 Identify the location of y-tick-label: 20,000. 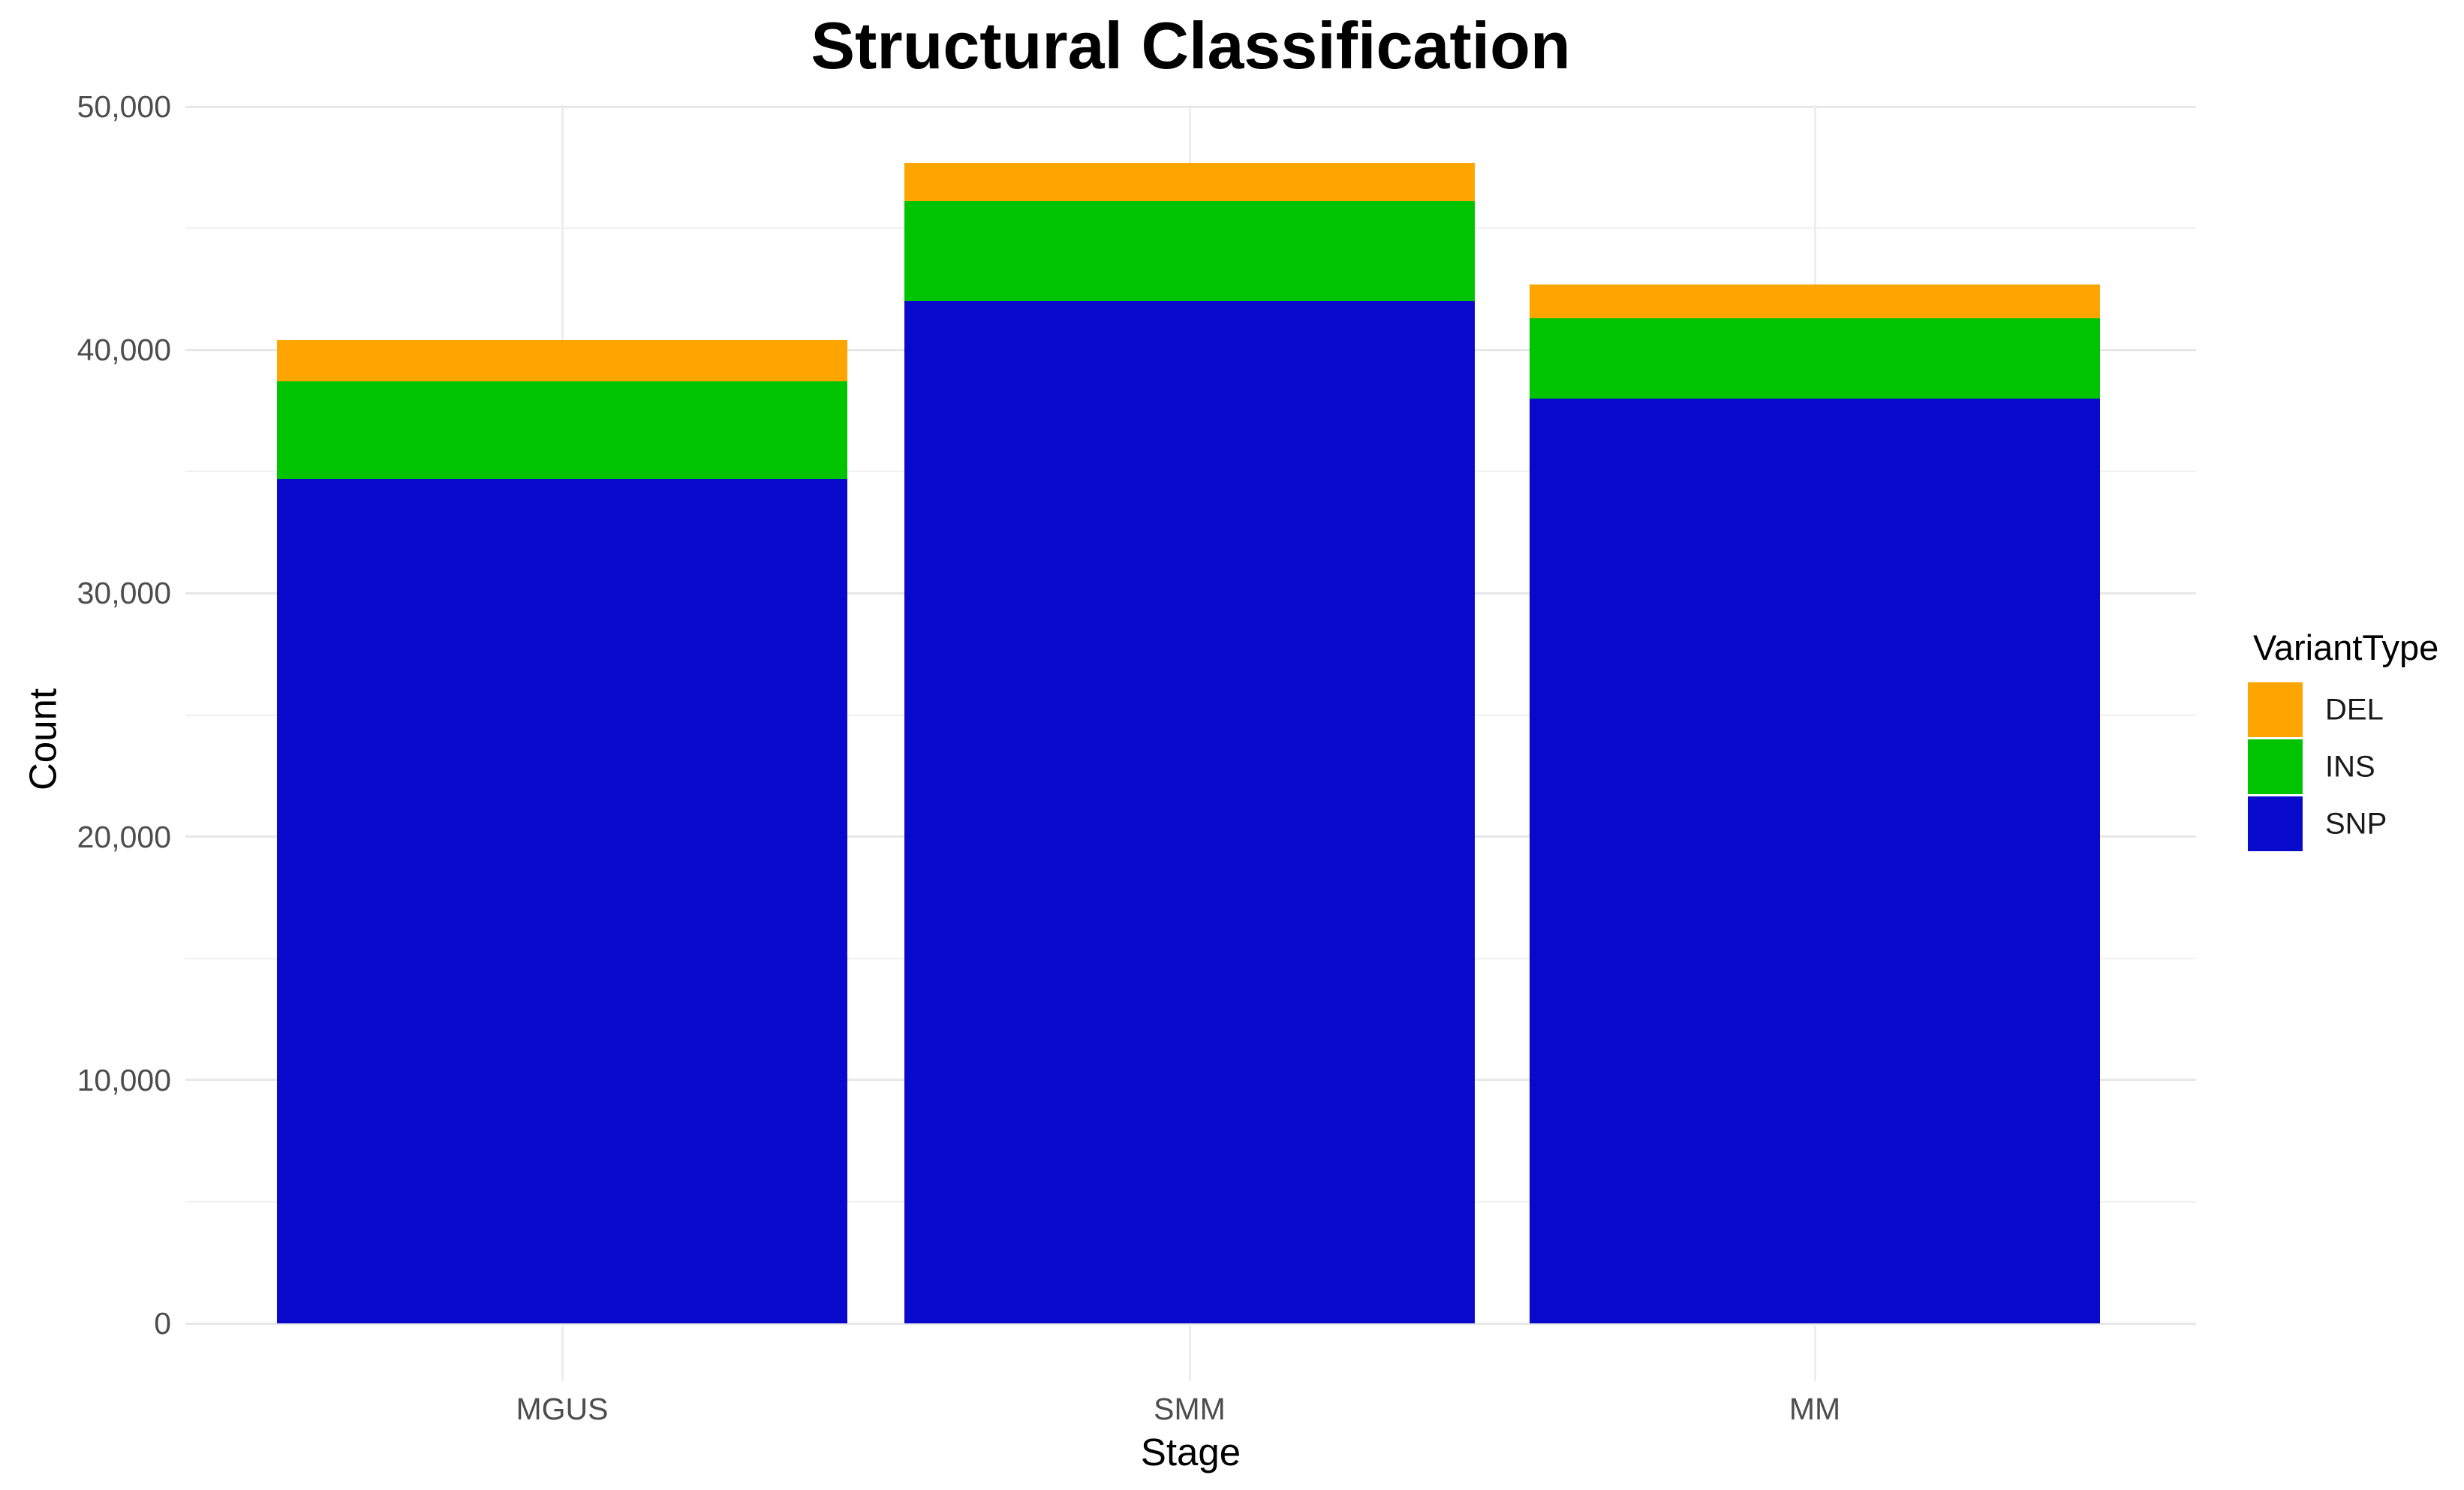
(124, 836).